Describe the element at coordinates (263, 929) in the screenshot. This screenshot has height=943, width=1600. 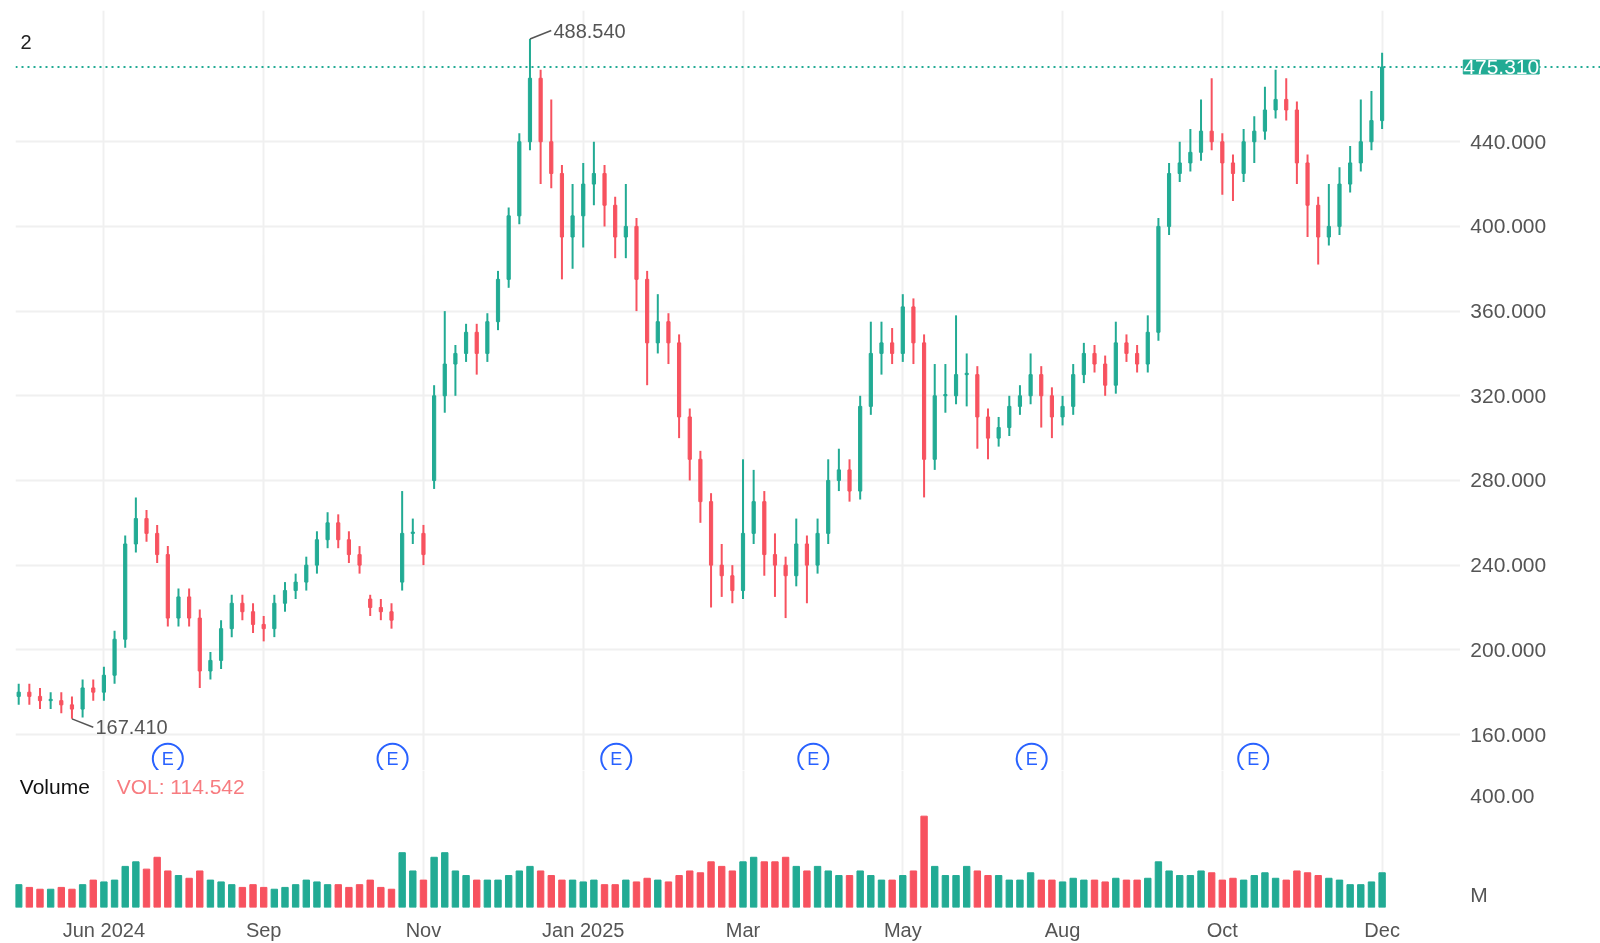
I see `x-tick-label: Sep` at that location.